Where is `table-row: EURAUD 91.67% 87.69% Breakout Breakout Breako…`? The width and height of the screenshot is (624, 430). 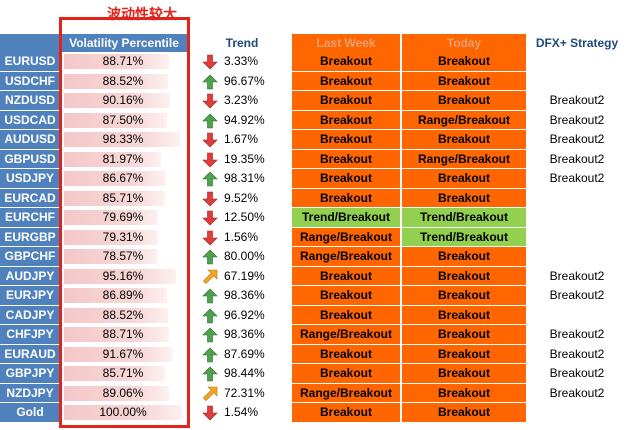 table-row: EURAUD 91.67% 87.69% Breakout Breakout Breako… is located at coordinates (312, 354).